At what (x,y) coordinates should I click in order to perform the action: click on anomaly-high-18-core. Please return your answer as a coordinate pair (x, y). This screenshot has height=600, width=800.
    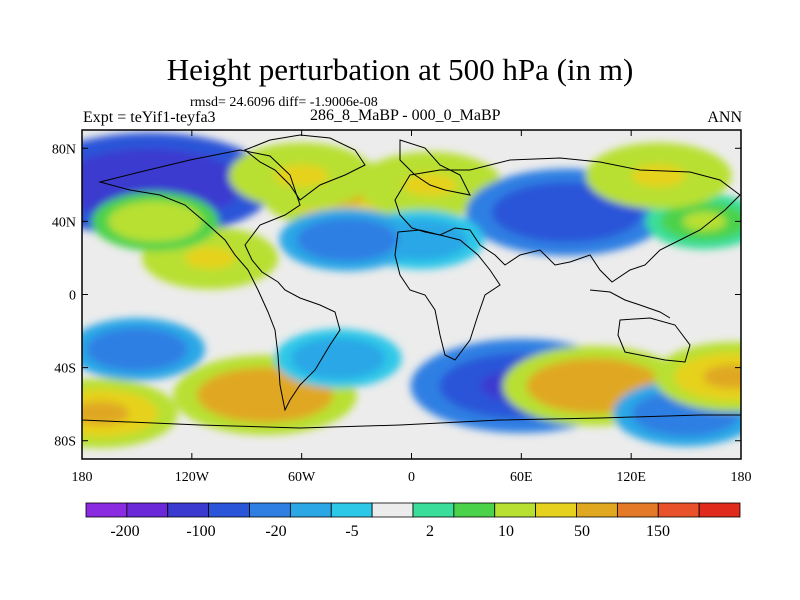
    Looking at the image, I should click on (106, 413).